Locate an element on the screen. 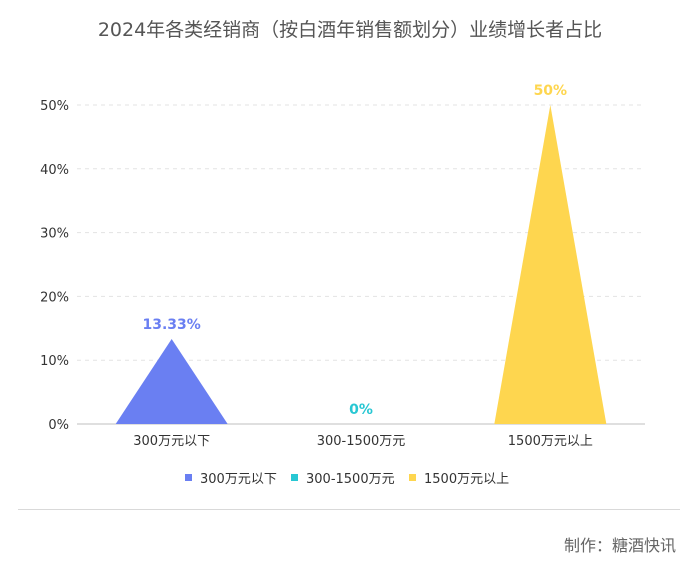  legend-item: 1500万元以上 is located at coordinates (459, 479).